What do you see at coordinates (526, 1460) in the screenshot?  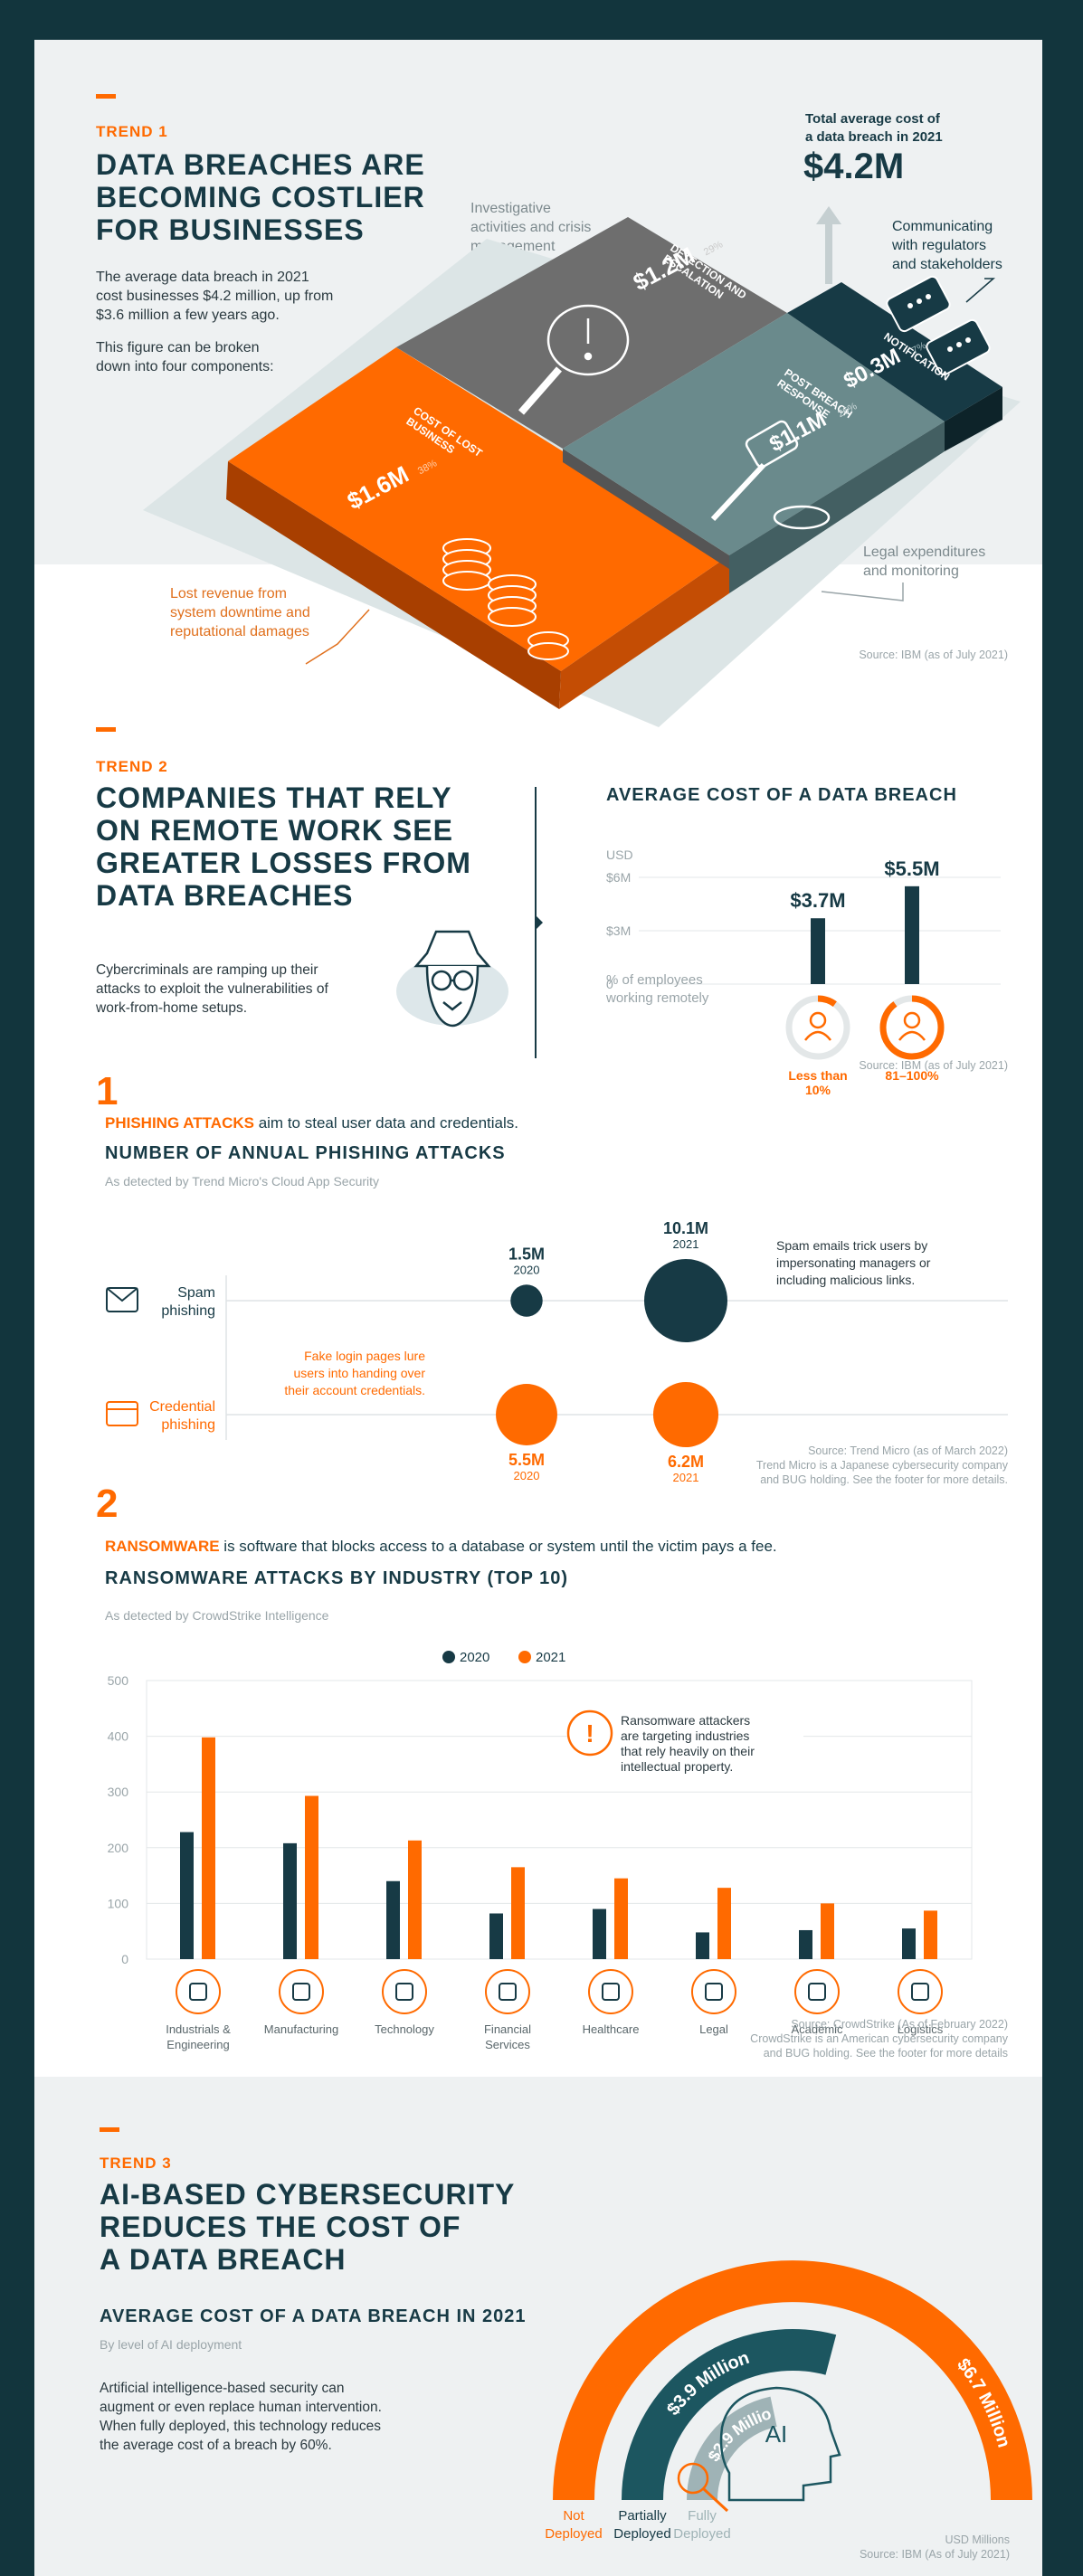 I see `bubble-value-label: 5.5M` at bounding box center [526, 1460].